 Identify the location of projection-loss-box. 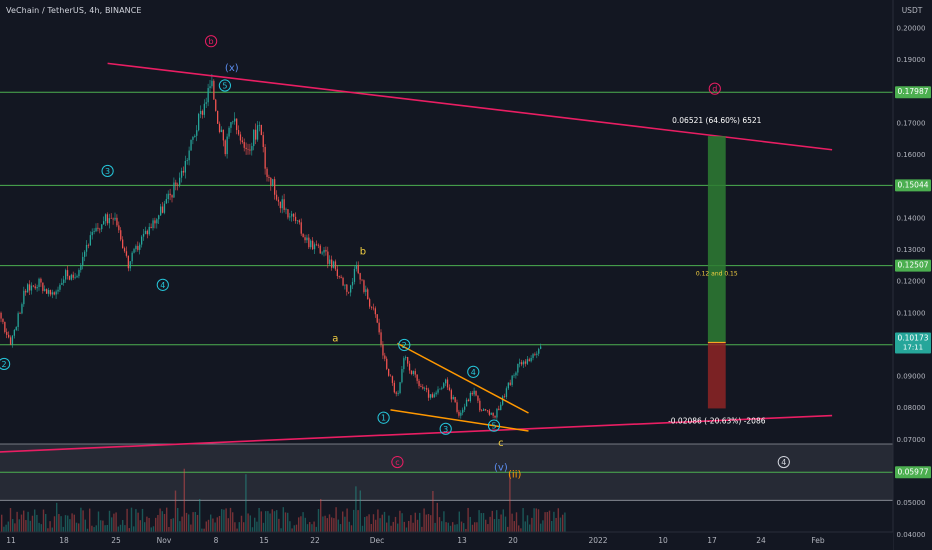
(716, 375).